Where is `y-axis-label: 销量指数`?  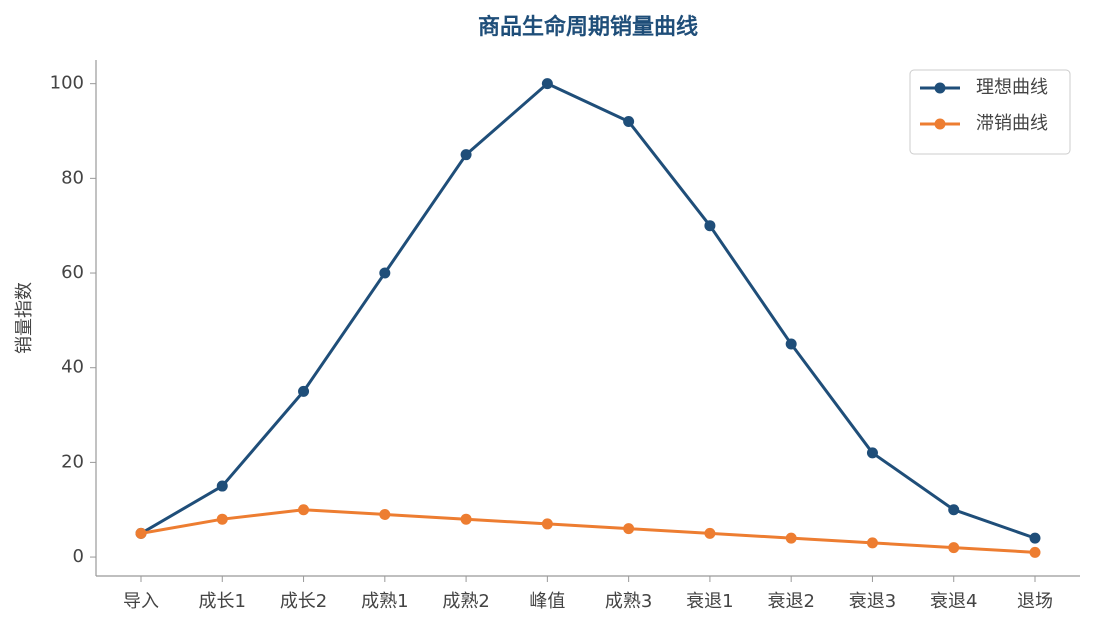
y-axis-label: 销量指数 is located at coordinates (24, 318).